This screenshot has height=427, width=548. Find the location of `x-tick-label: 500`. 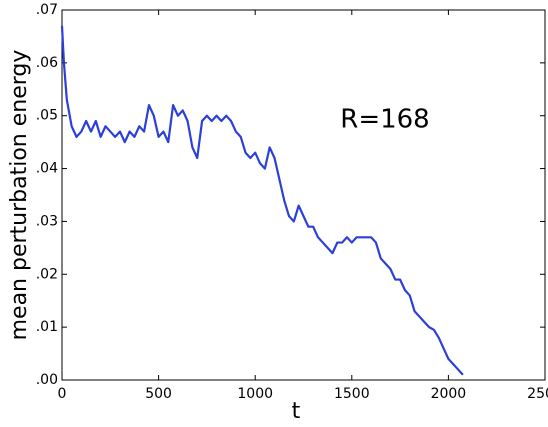

x-tick-label: 500 is located at coordinates (158, 394).